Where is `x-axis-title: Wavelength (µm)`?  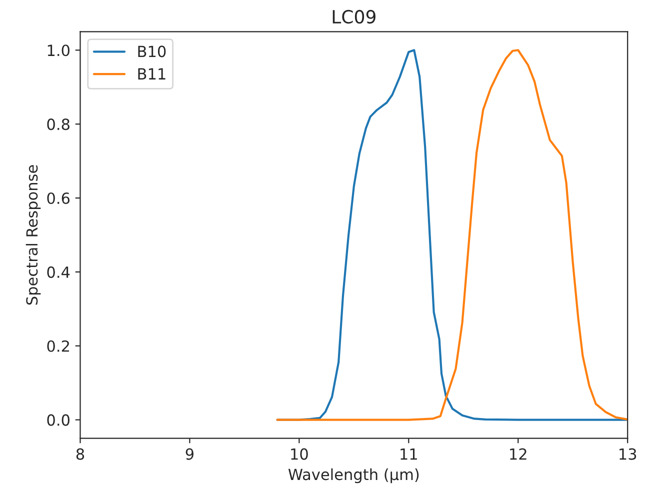 x-axis-title: Wavelength (µm) is located at coordinates (353, 476).